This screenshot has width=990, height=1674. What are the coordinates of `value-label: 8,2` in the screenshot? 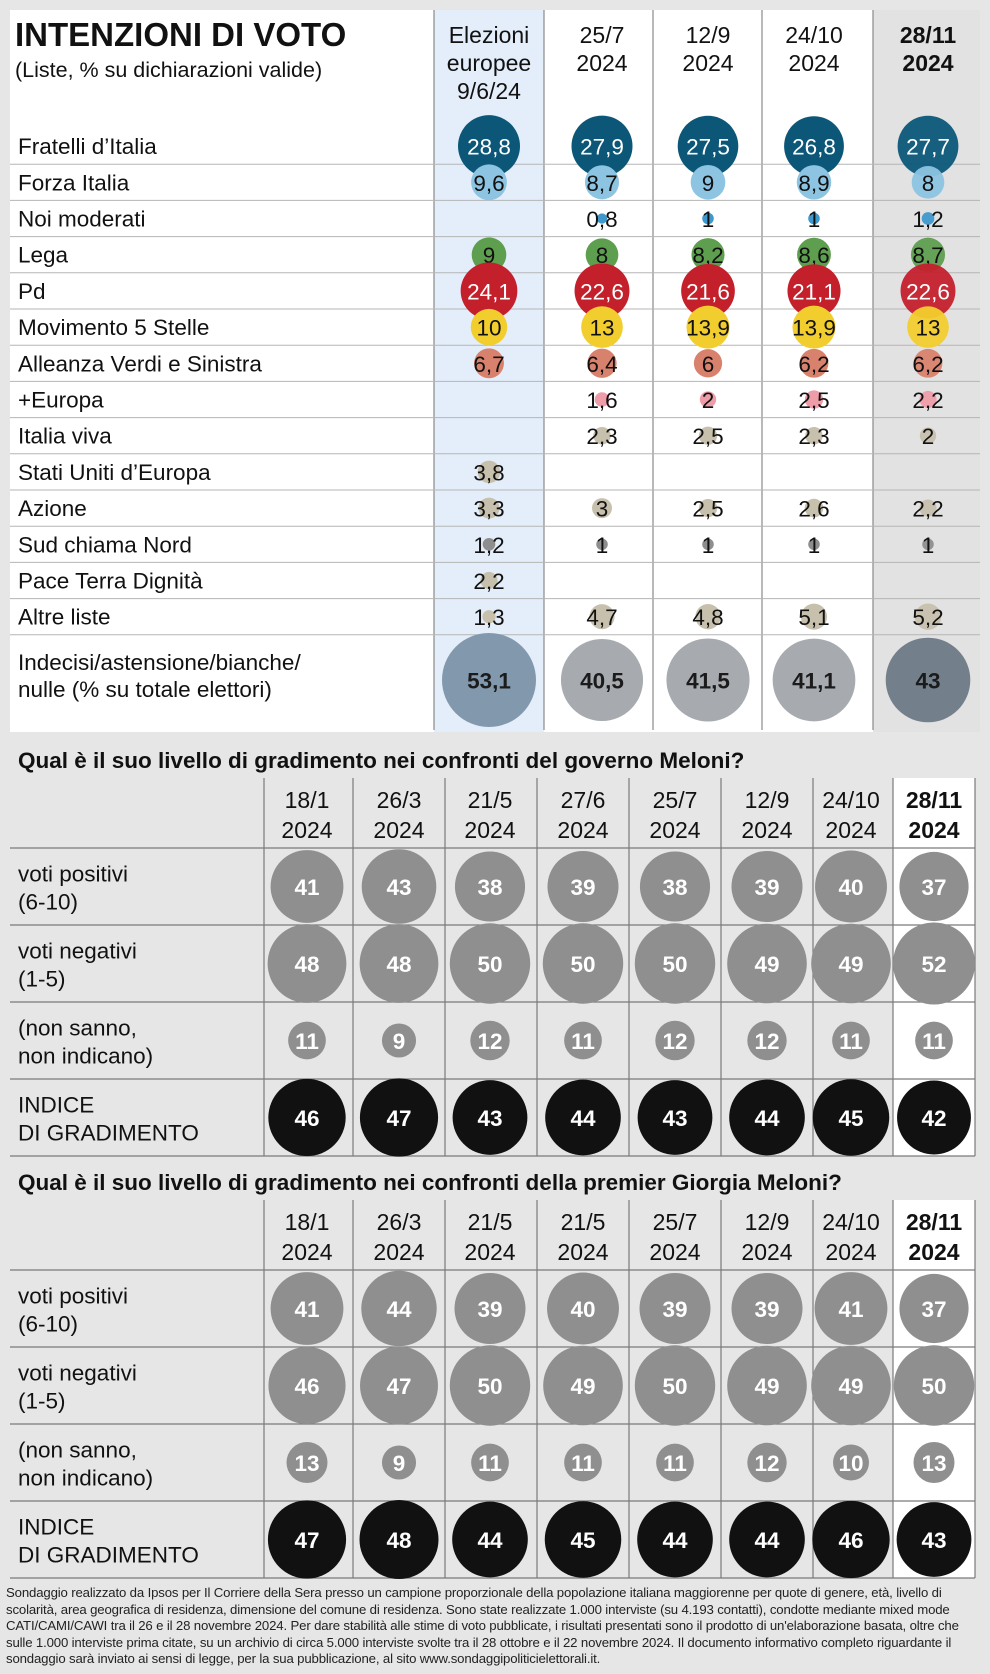 It's located at (707, 255).